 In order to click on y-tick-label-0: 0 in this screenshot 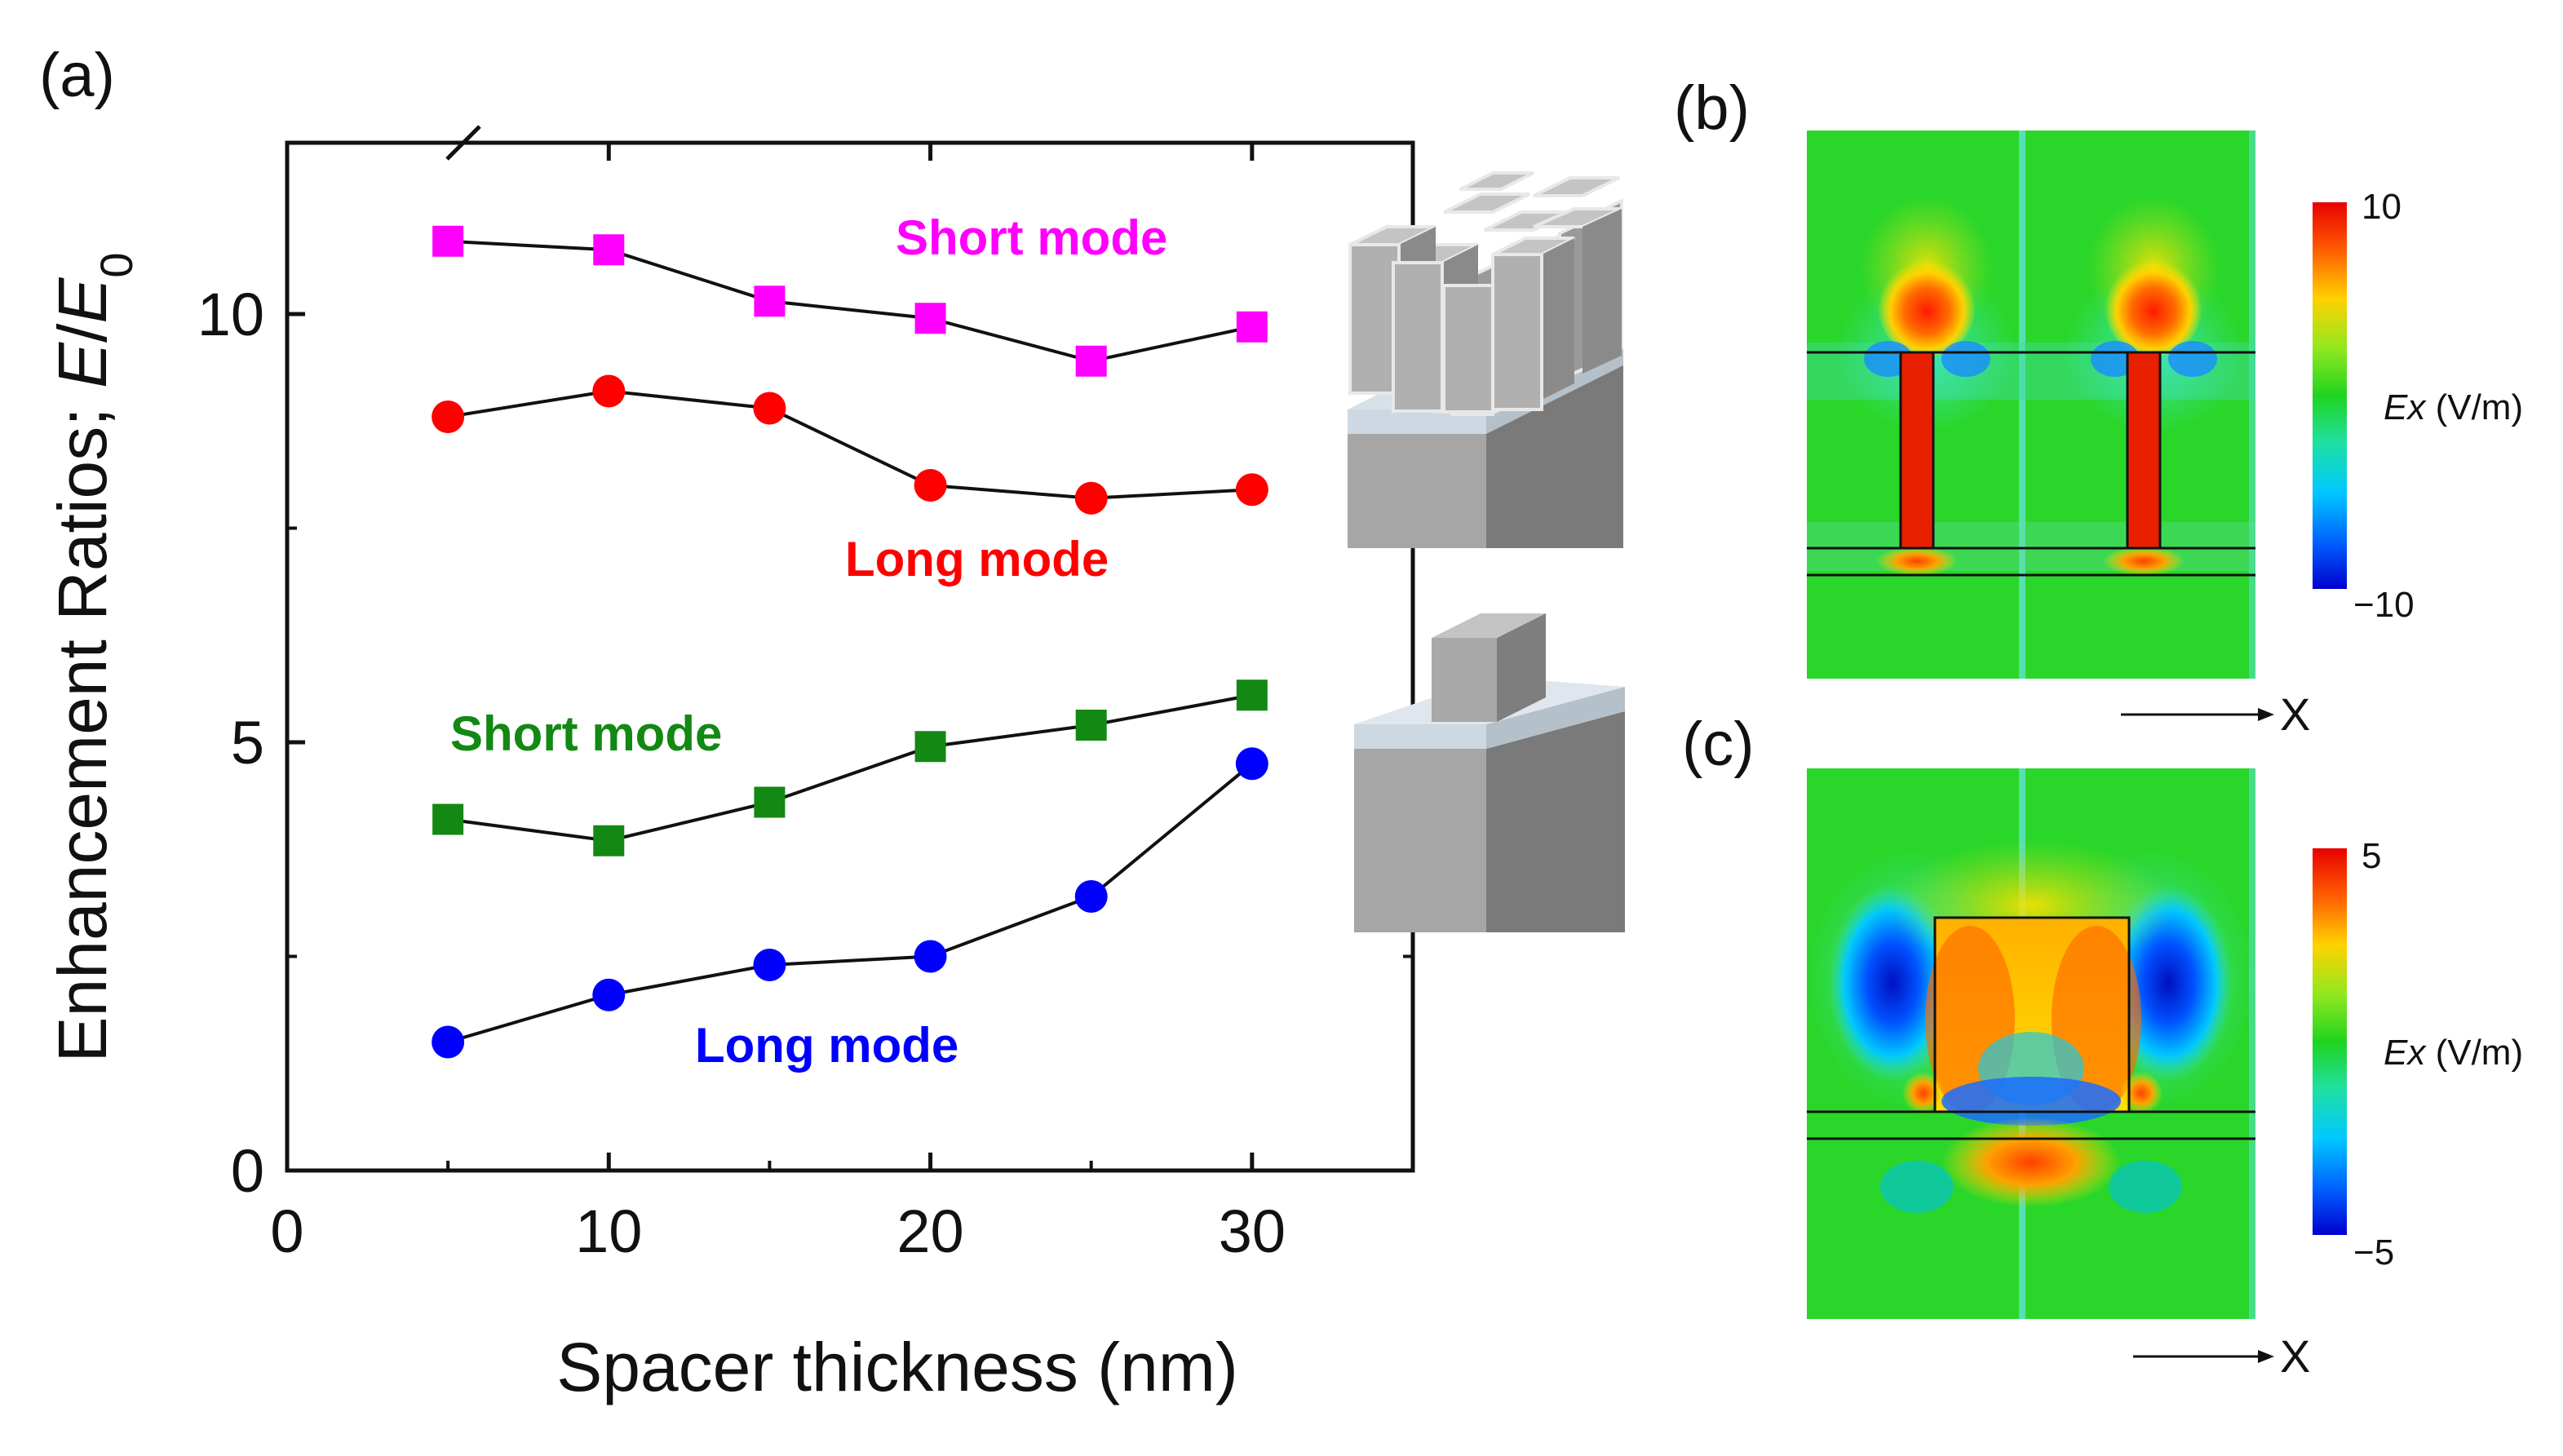, I will do `click(247, 1171)`.